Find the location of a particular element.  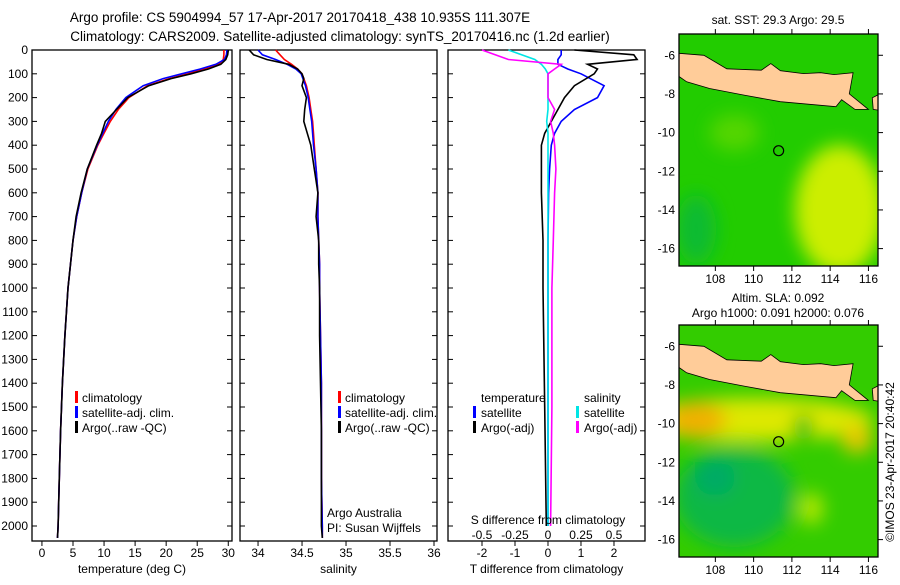

x-tick-label: 2 is located at coordinates (614, 553).